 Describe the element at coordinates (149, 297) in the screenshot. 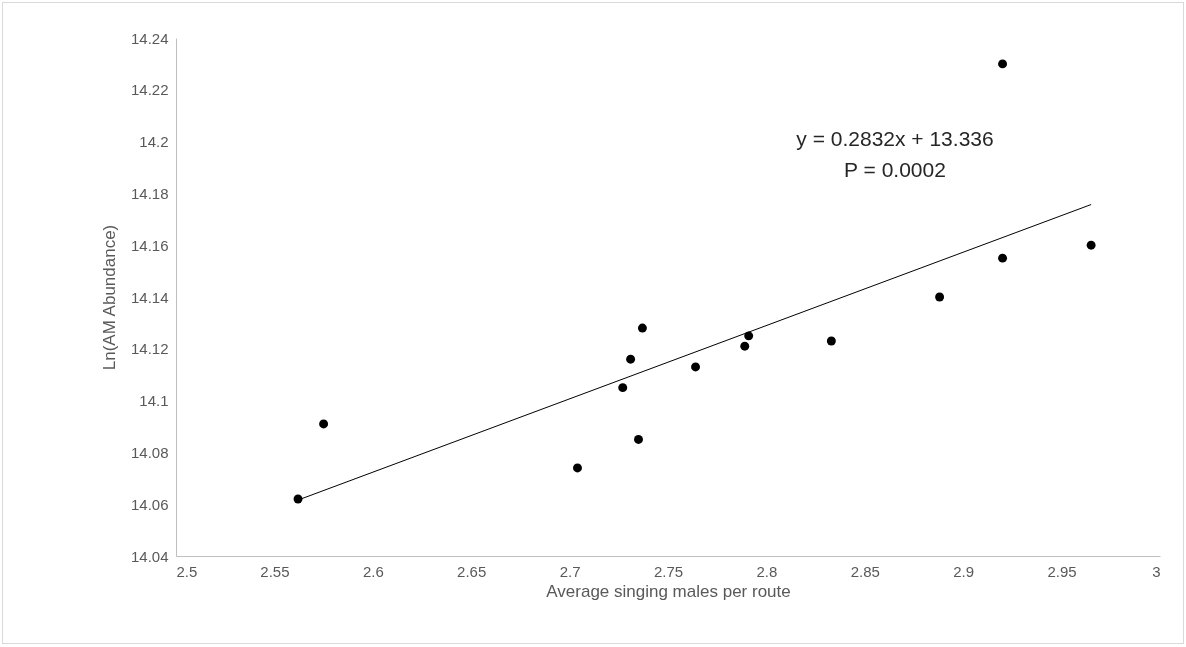

I see `y-tick-label: 14.14` at that location.